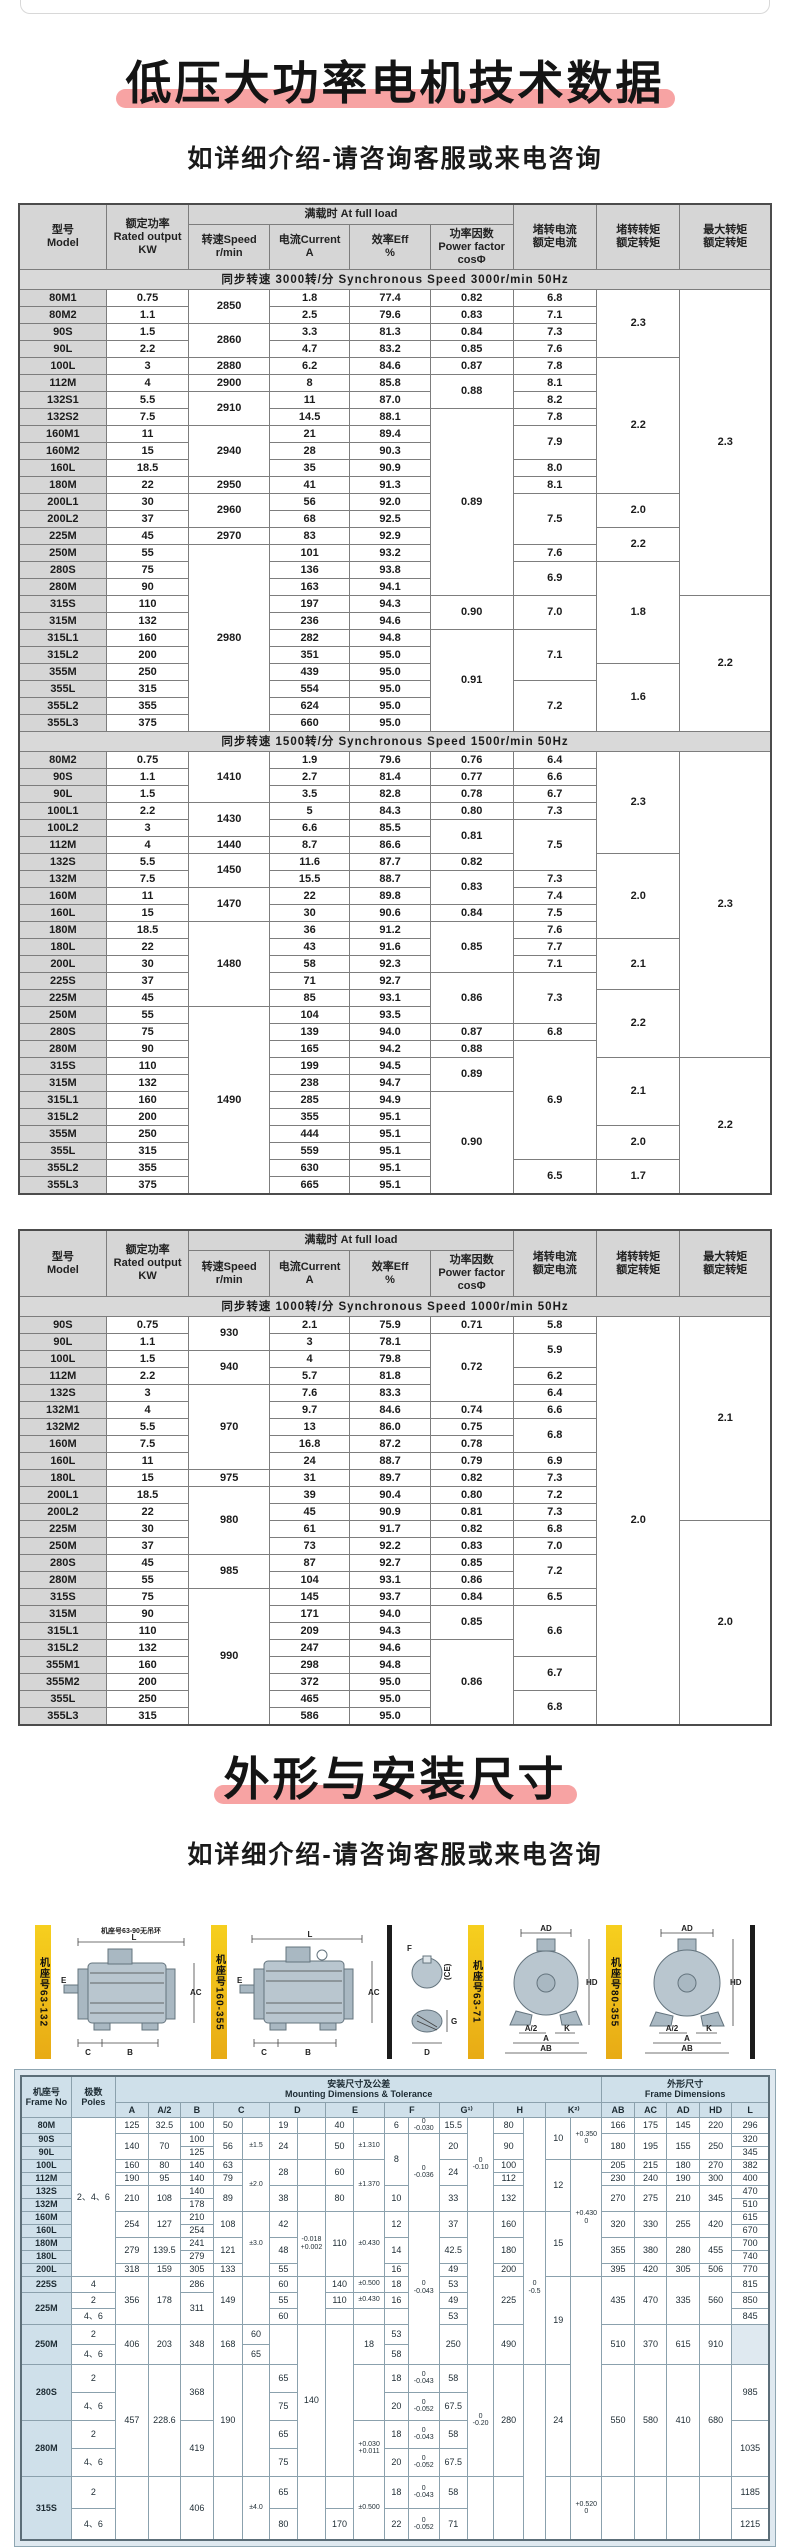  Describe the element at coordinates (390, 1665) in the screenshot. I see `table-cell: 94.8` at that location.